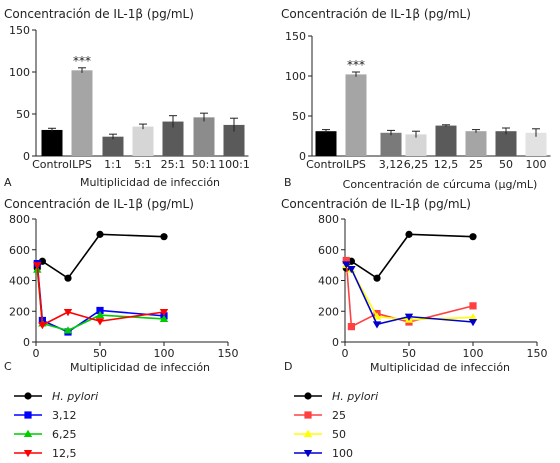 Image resolution: width=560 pixels, height=463 pixels. What do you see at coordinates (431, 113) in the screenshot?
I see `bars-B` at bounding box center [431, 113].